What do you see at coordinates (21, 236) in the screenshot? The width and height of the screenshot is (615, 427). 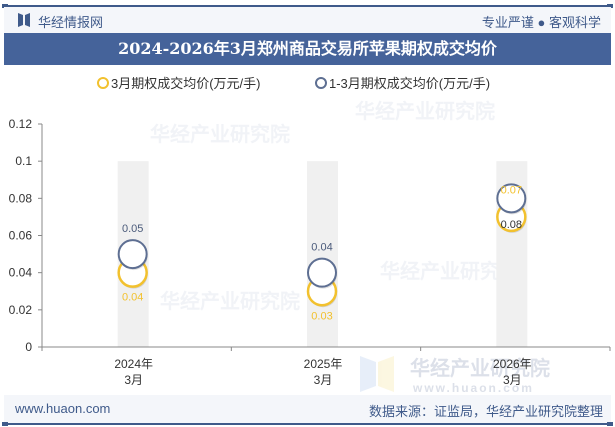 I see `y-tick-label: 0.06` at bounding box center [21, 236].